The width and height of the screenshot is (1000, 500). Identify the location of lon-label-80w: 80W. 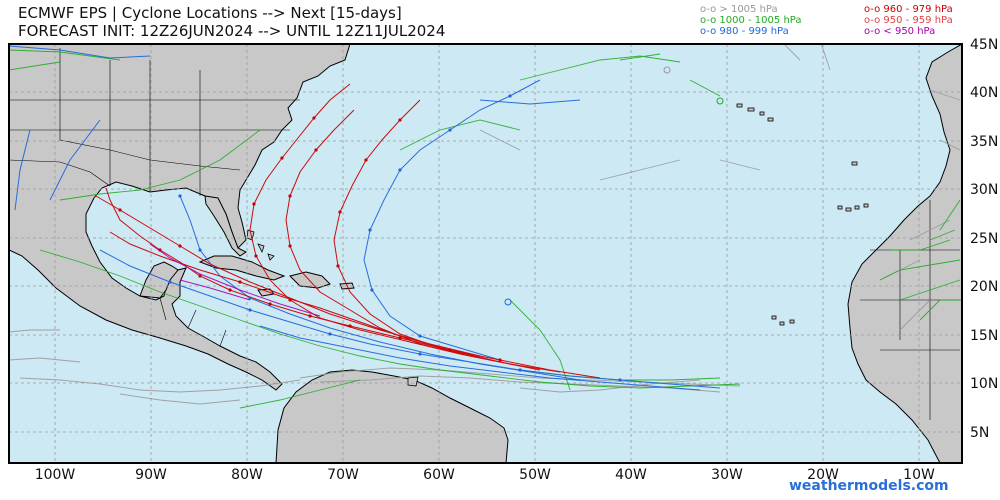
(247, 475).